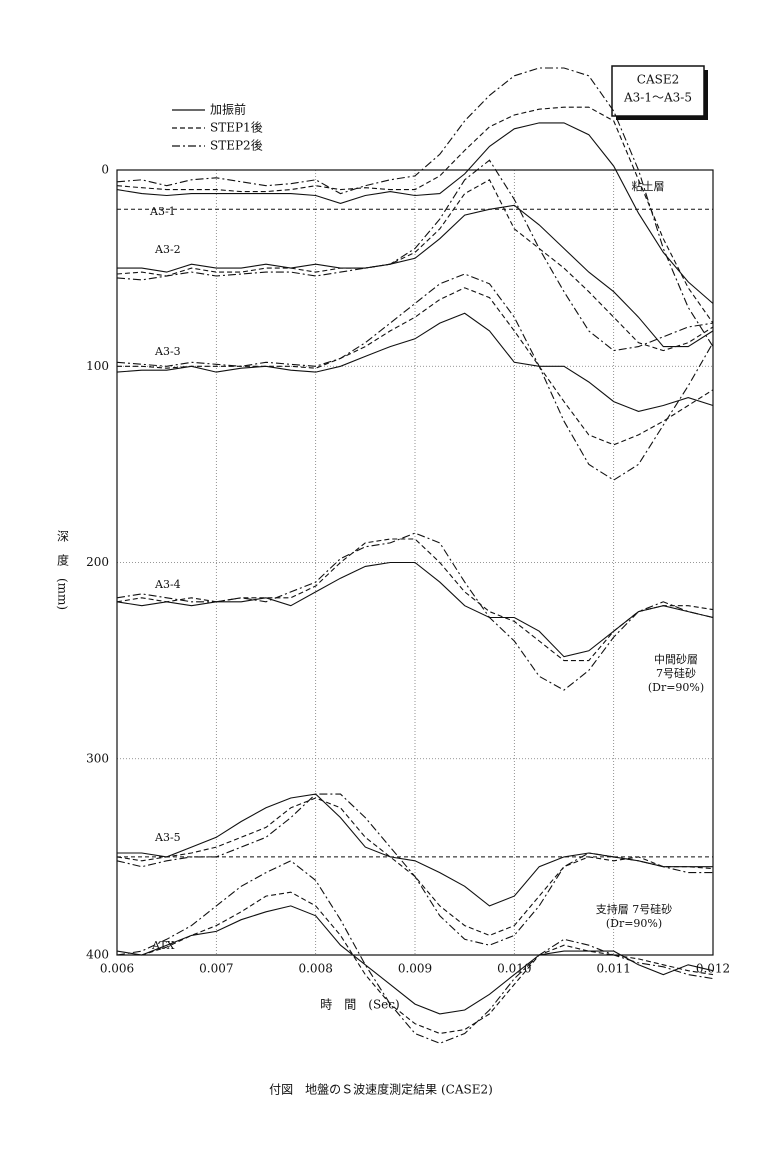 The image size is (763, 1163). Describe the element at coordinates (105, 170) in the screenshot. I see `y-tick-label: 0` at that location.